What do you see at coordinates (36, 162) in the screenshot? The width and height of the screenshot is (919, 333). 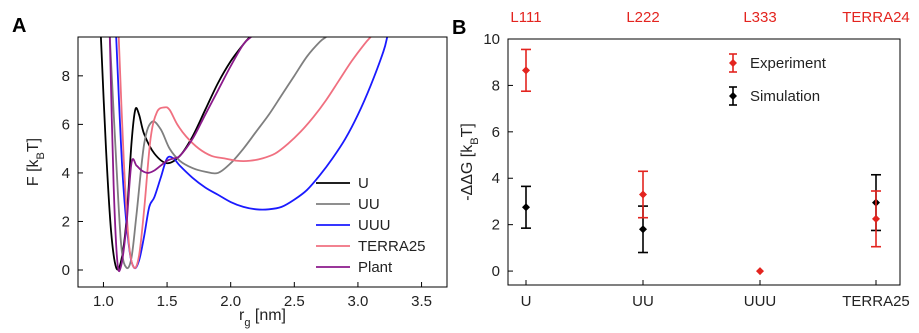 I see `y-axis-label: F [kBT]` at bounding box center [36, 162].